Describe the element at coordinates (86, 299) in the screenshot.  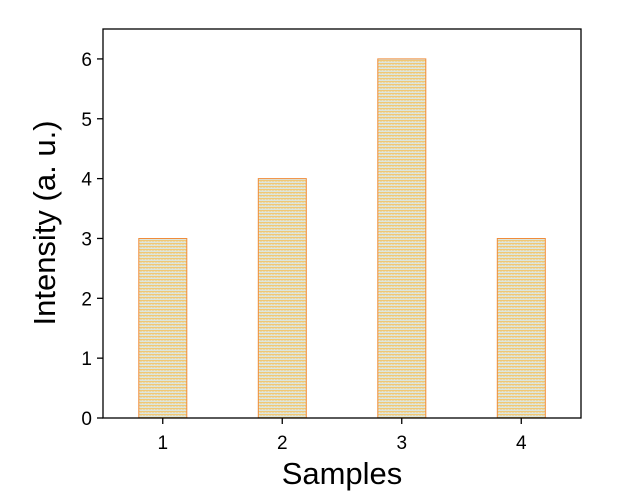
I see `y-tick-label-2: 2` at that location.